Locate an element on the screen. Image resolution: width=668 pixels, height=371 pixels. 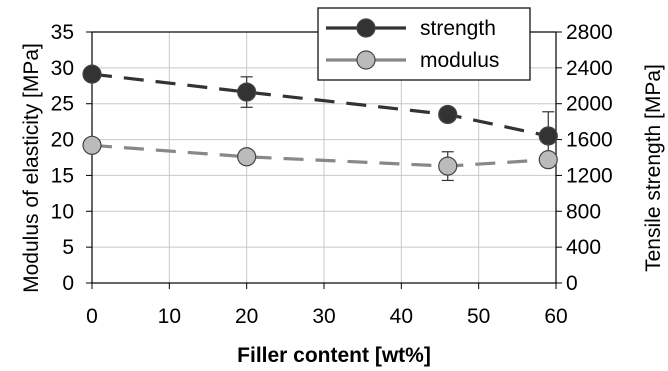
y-right-tick-label: 2000 is located at coordinates (589, 104).